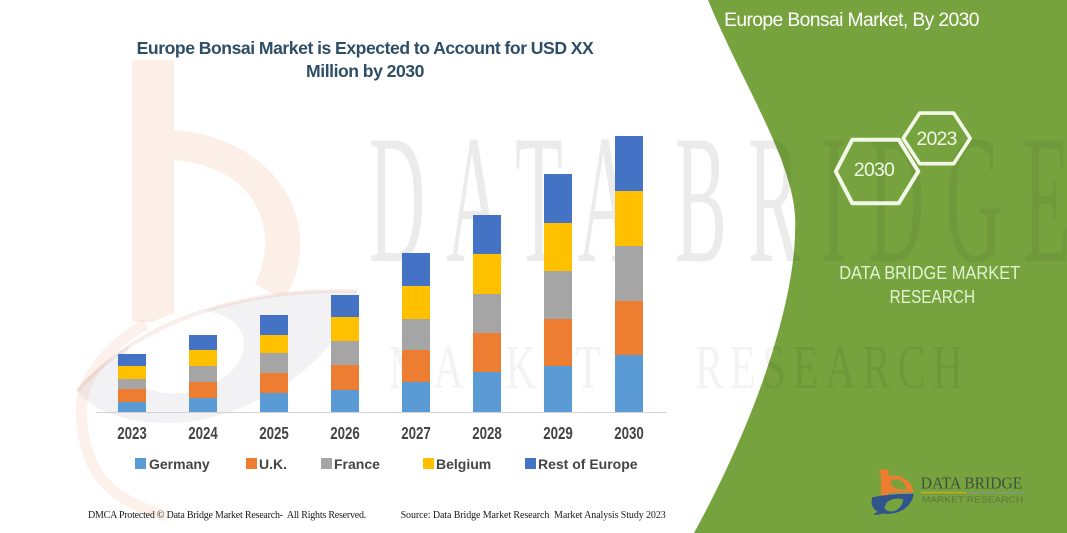  Describe the element at coordinates (929, 272) in the screenshot. I see `svg-text: DATA BRIDGE MARKET` at that location.